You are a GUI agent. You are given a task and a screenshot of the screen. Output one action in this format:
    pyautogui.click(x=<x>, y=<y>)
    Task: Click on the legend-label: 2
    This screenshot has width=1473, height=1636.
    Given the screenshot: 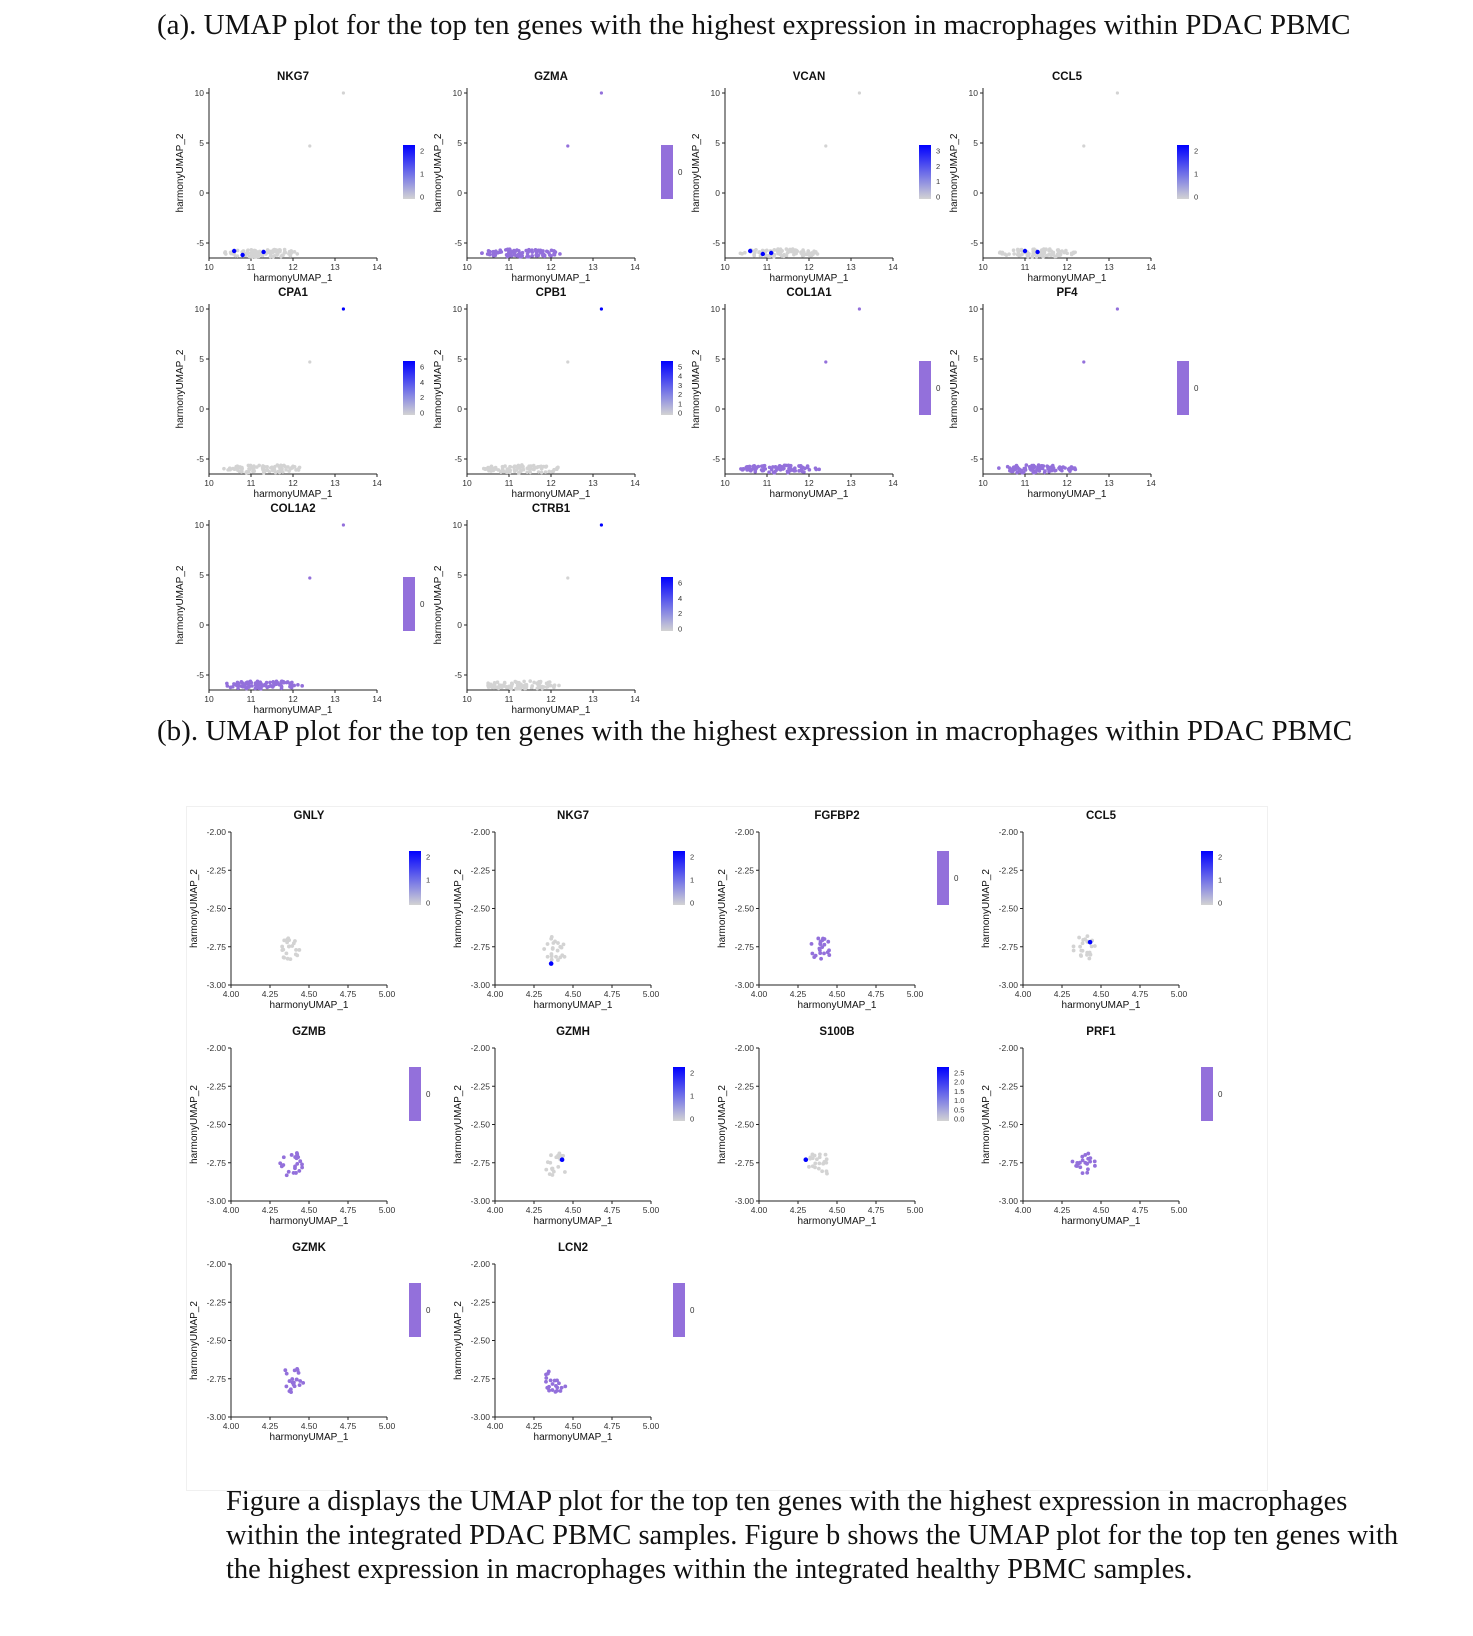 What is the action you would take?
    pyautogui.click(x=692, y=857)
    